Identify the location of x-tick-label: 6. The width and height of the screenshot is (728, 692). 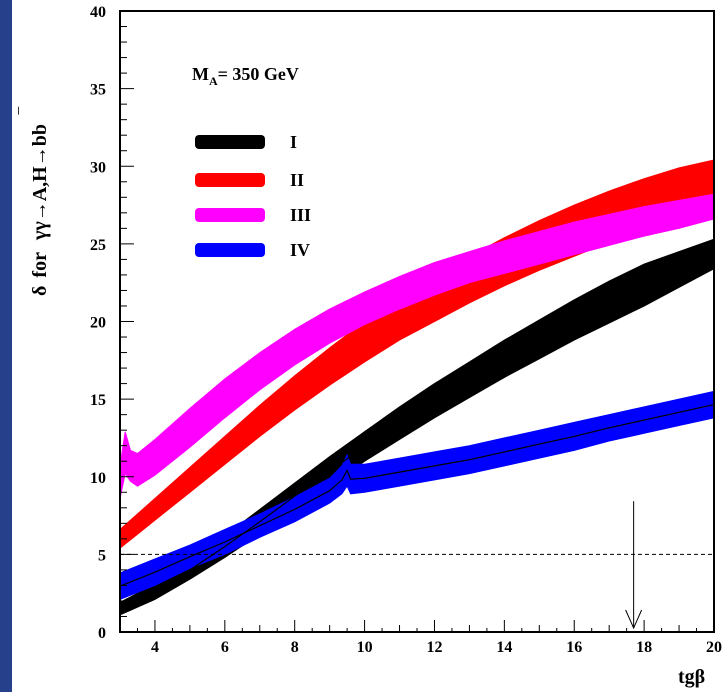
(225, 647).